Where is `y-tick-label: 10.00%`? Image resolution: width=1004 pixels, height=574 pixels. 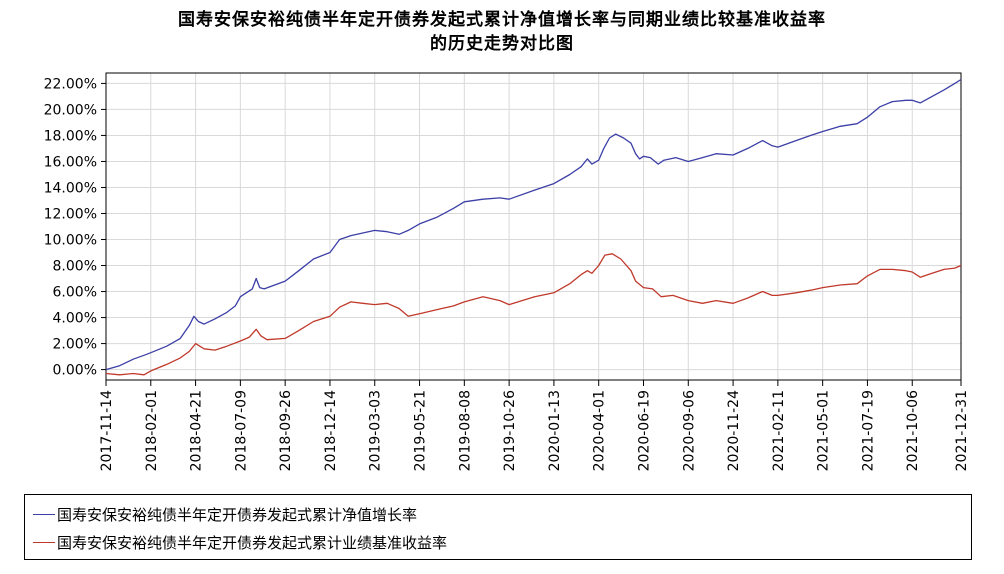 y-tick-label: 10.00% is located at coordinates (70, 241).